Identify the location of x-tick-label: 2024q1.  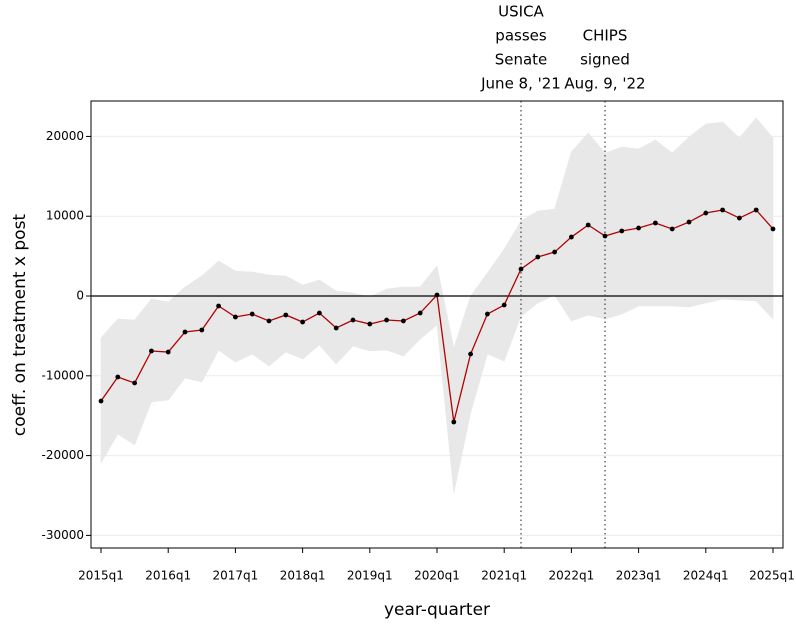
(706, 576).